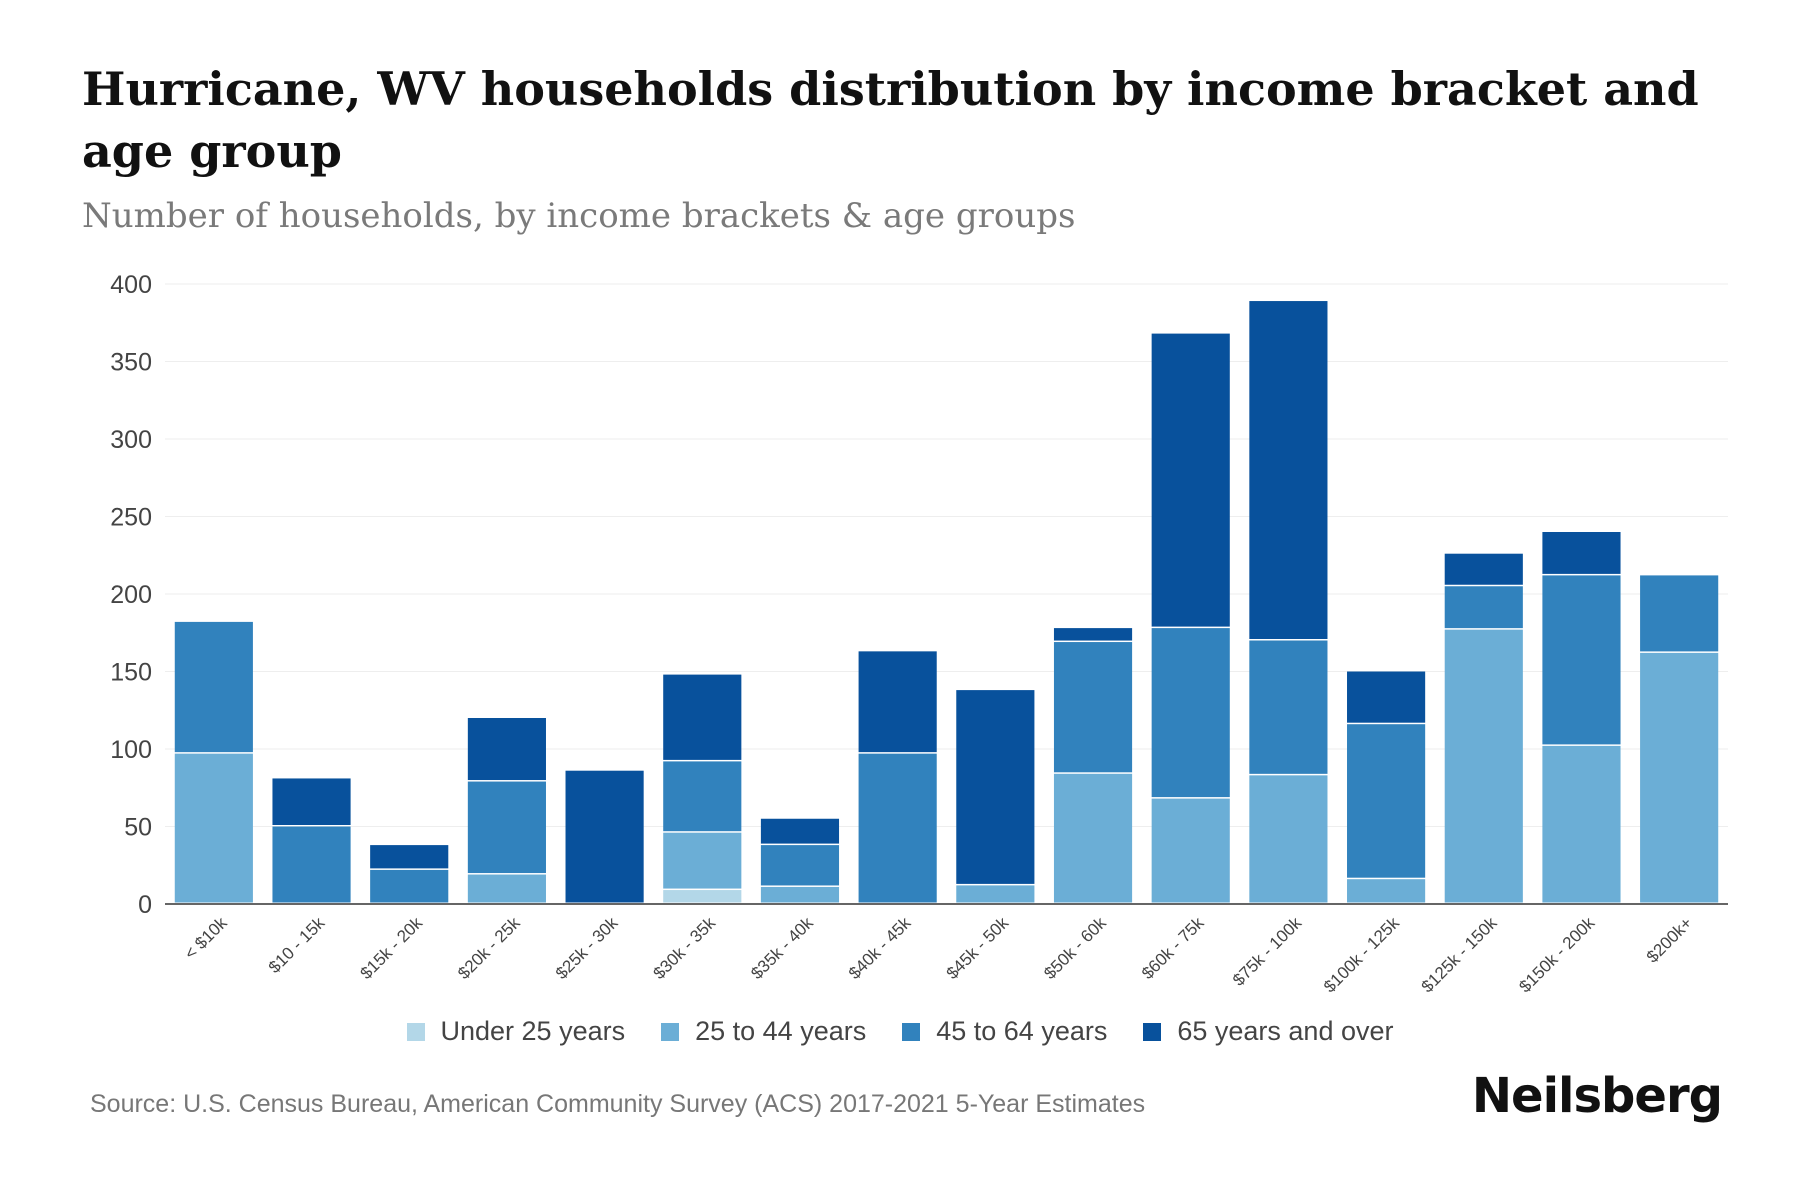 This screenshot has height=1200, width=1800. I want to click on bar-segment: $30k - 35k — 25 to 44 years: 37, so click(702, 860).